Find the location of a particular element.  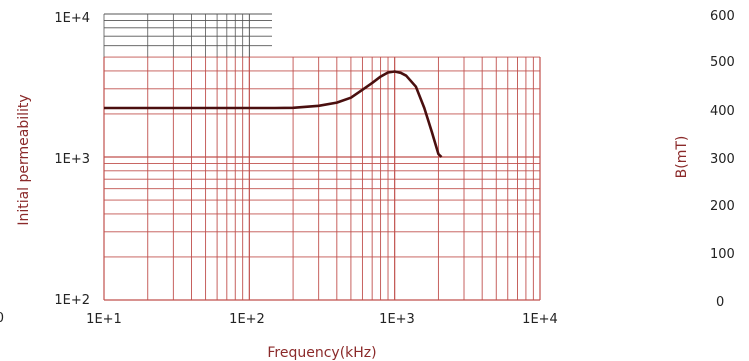

right-chart-y-tick: 400 is located at coordinates (722, 111).